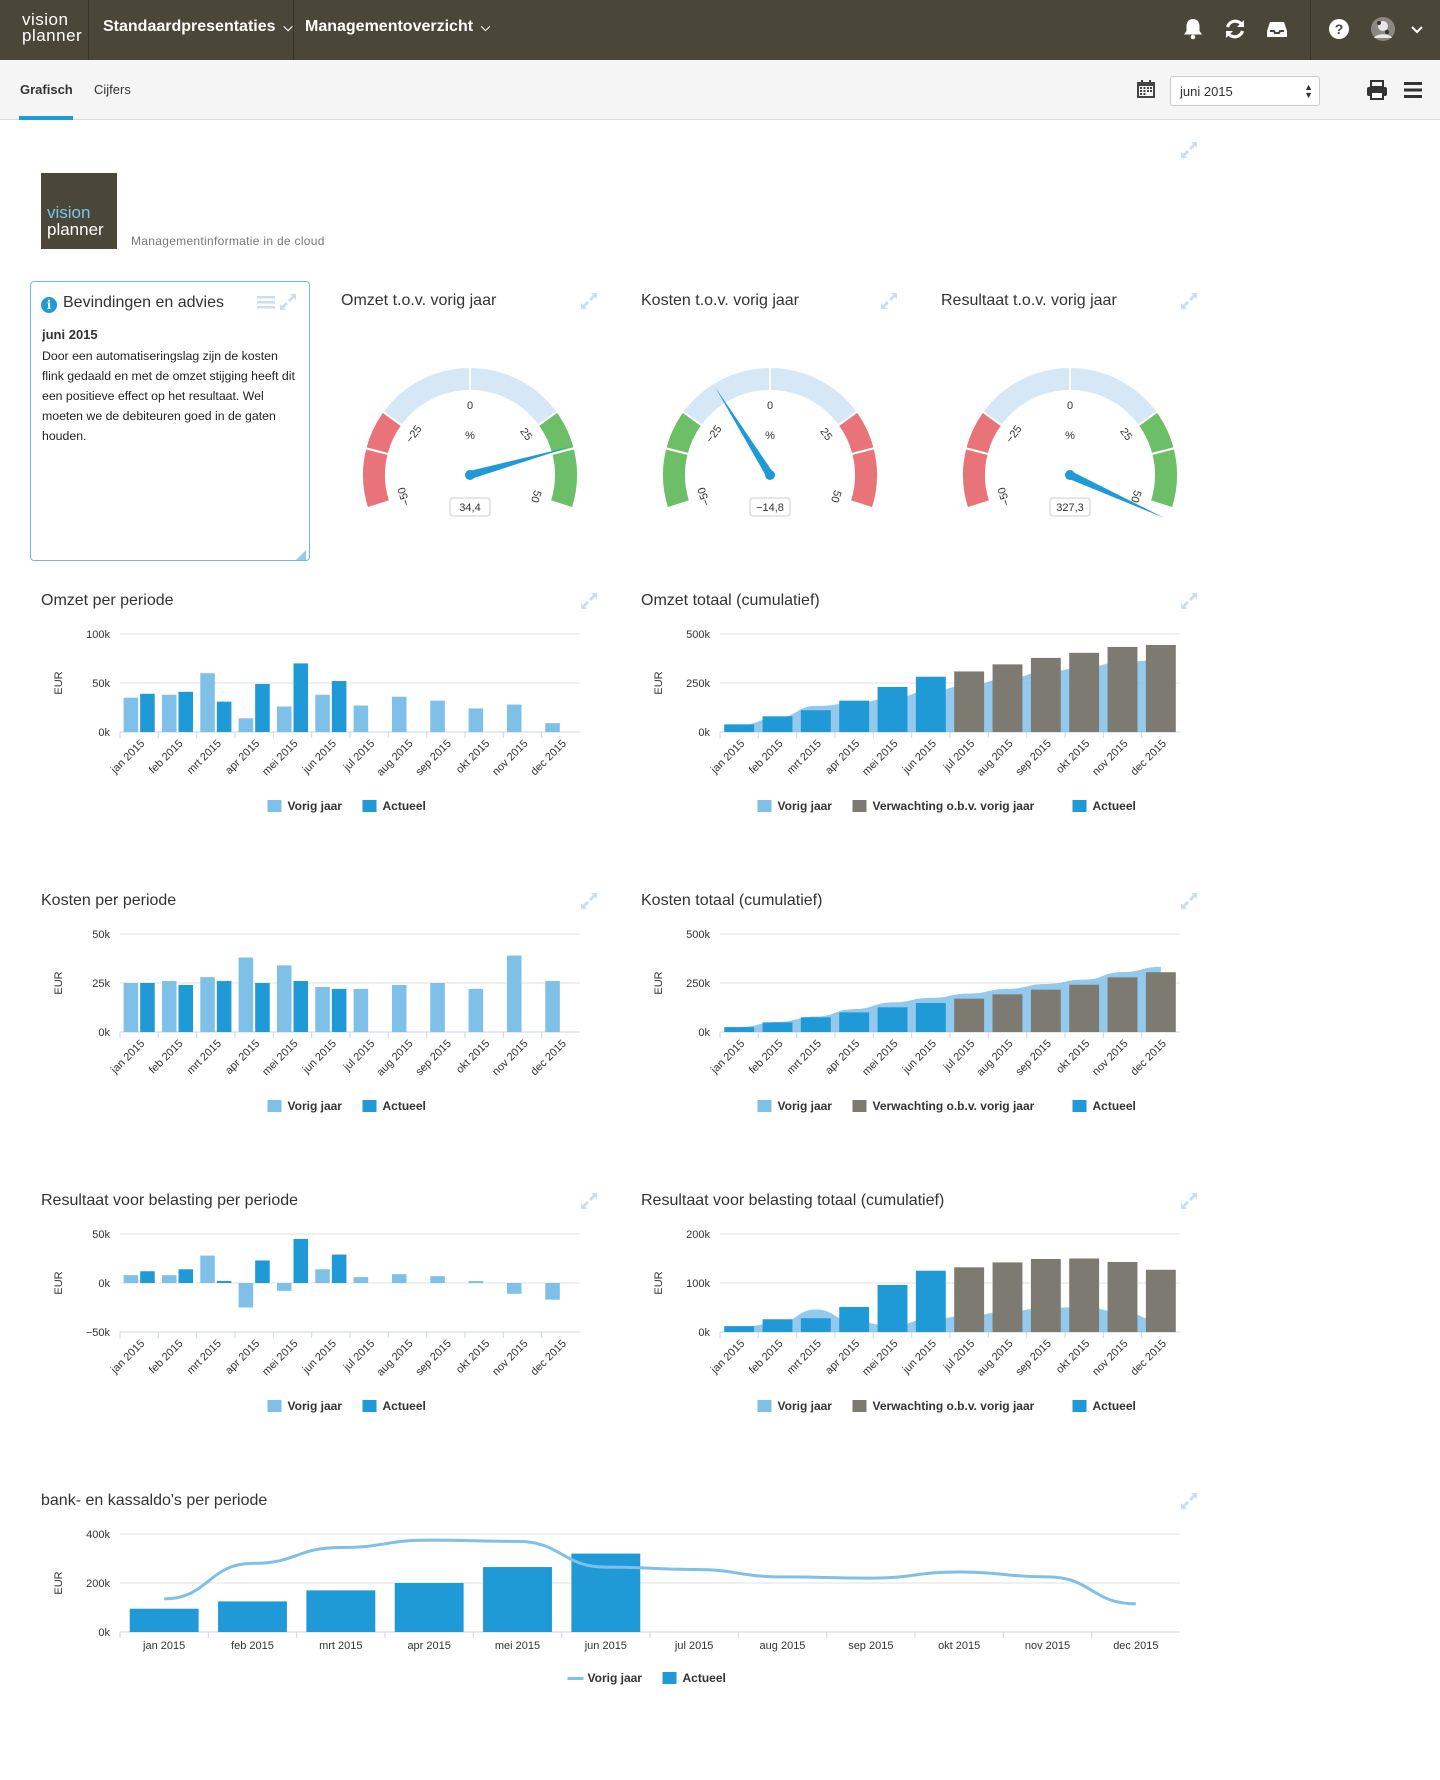  Describe the element at coordinates (404, 496) in the screenshot. I see `gauge-tick-label: −50` at that location.